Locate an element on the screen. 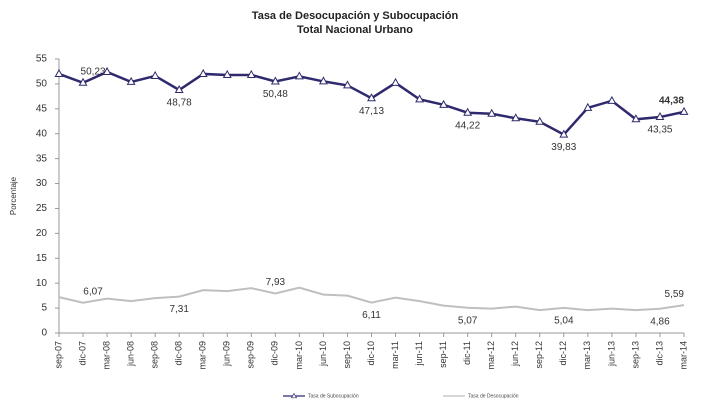 The width and height of the screenshot is (710, 403). y-tick-label: 40 is located at coordinates (42, 133).